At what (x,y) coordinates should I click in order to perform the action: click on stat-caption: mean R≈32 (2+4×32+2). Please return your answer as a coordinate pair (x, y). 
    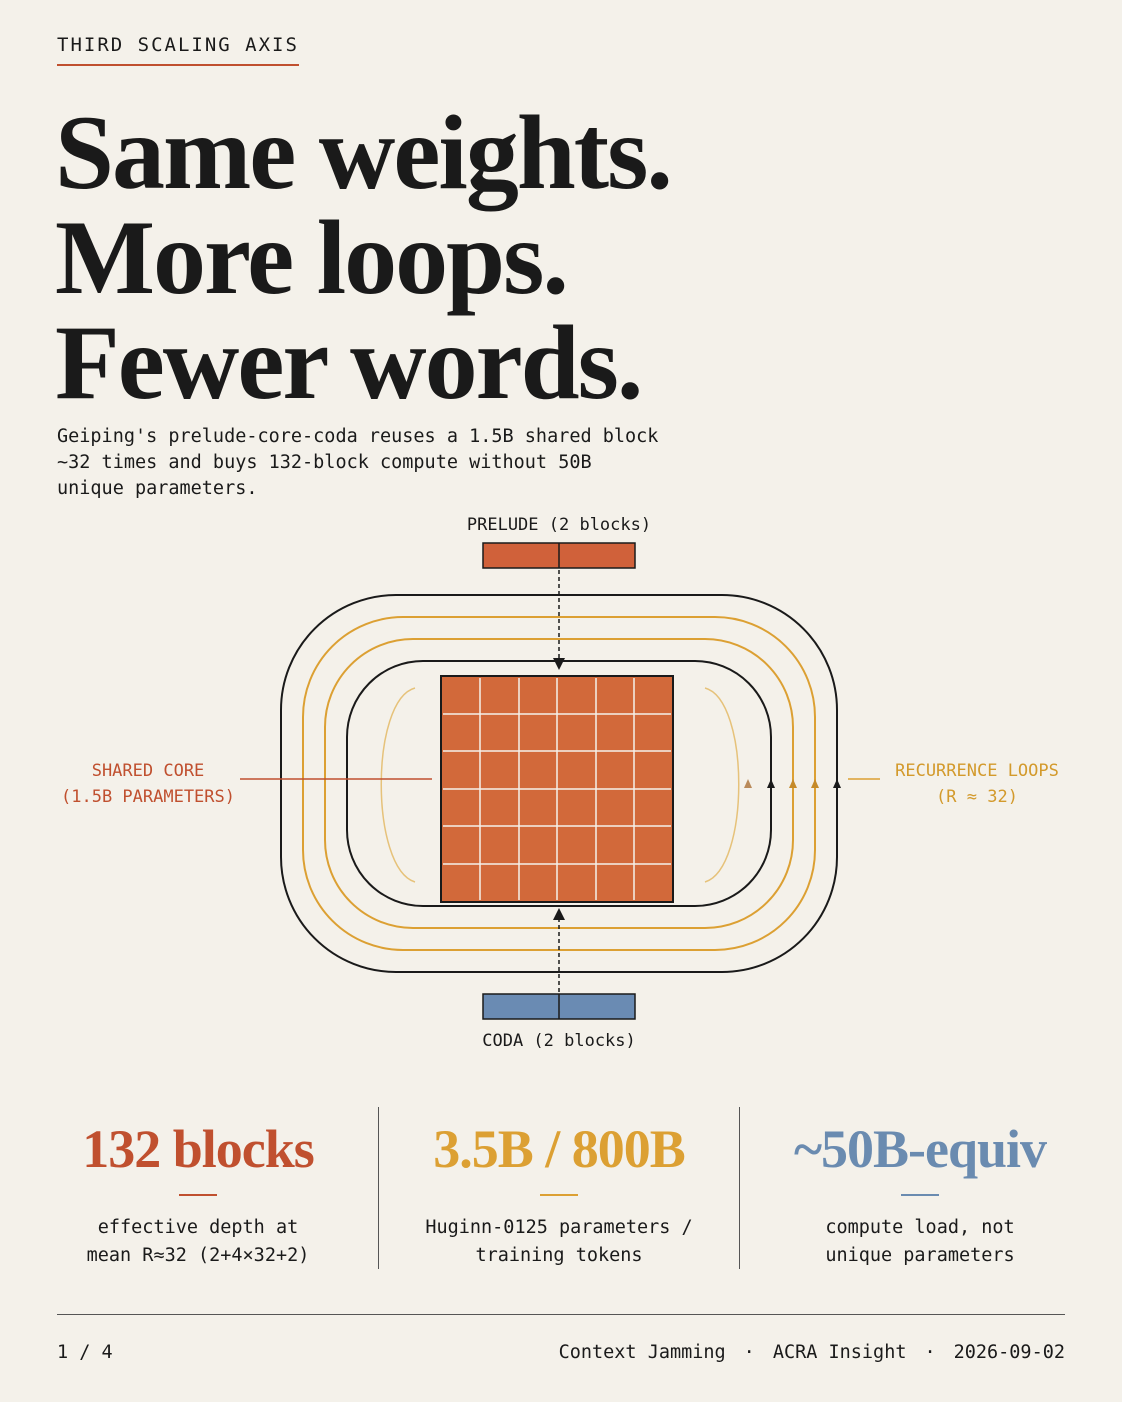
    Looking at the image, I should click on (198, 1255).